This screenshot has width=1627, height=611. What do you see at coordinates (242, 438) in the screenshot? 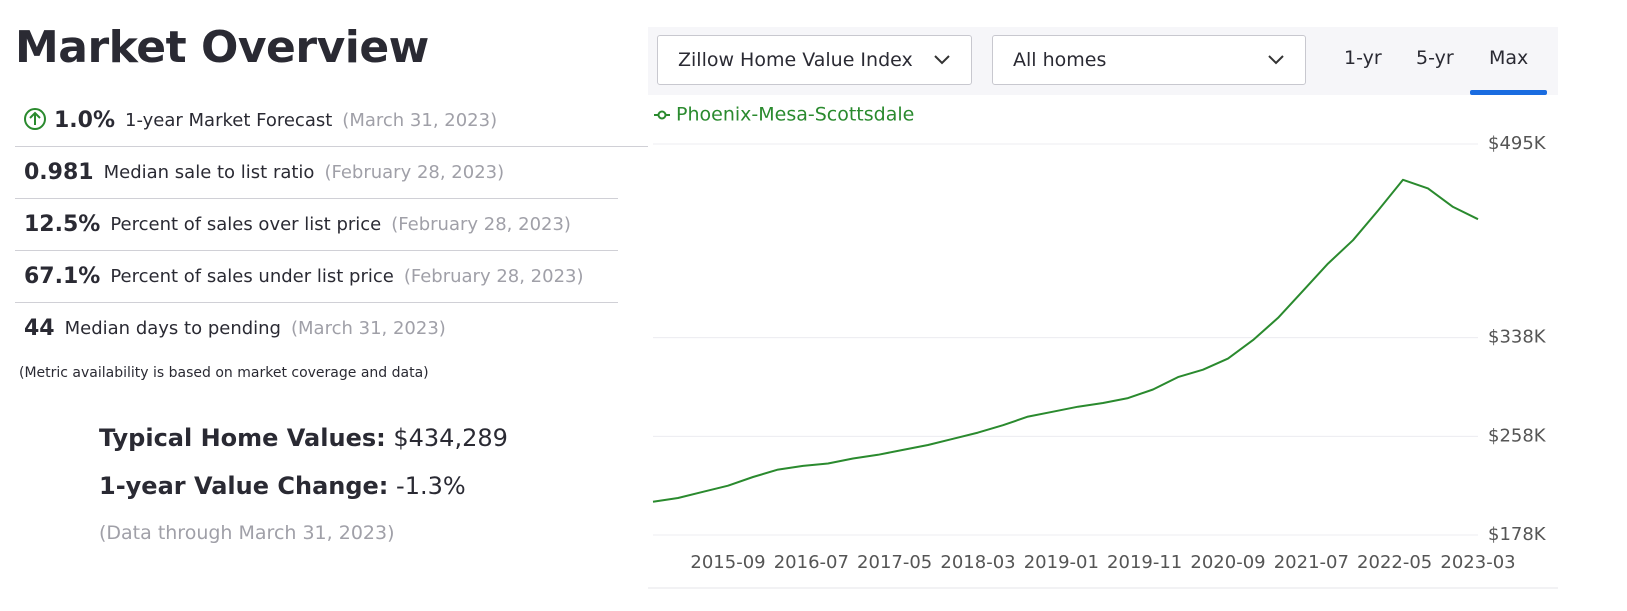
I see `label: Typical Home Values:` at bounding box center [242, 438].